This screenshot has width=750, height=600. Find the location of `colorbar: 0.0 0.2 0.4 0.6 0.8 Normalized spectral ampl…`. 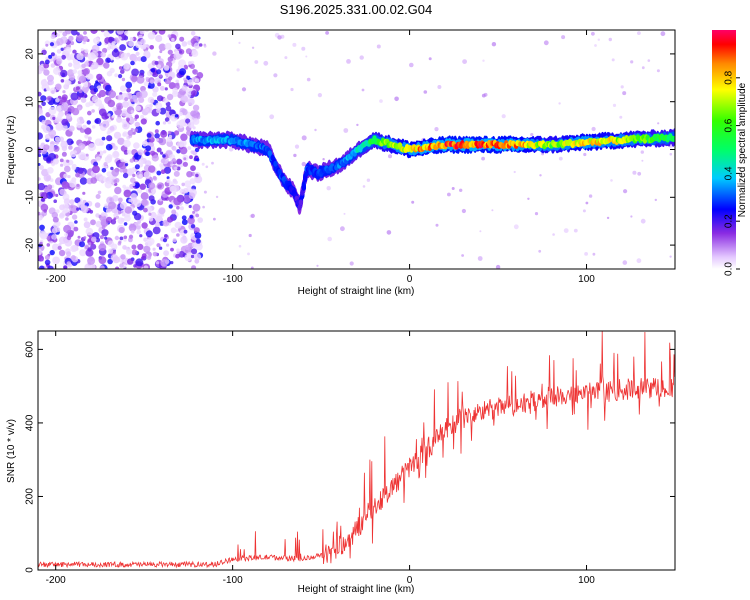

colorbar: 0.0 0.2 0.4 0.6 0.8 Normalized spectral ampl… is located at coordinates (730, 153).